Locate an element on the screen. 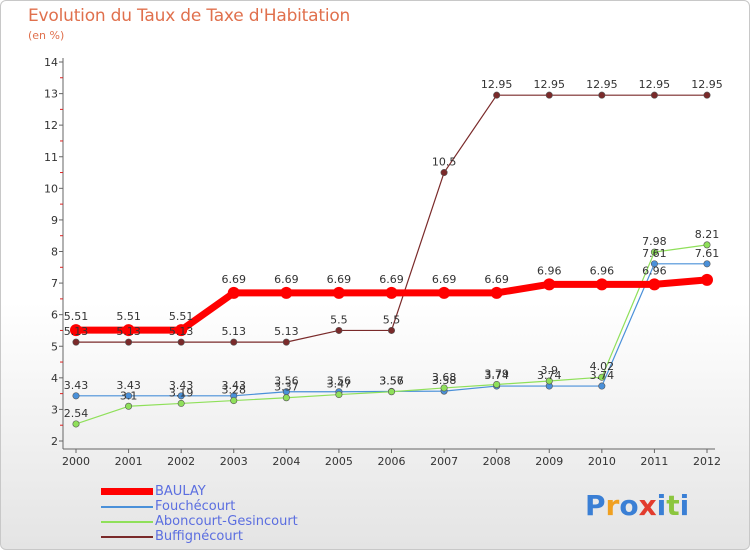  data-label-2: 3.19 is located at coordinates (181, 392).